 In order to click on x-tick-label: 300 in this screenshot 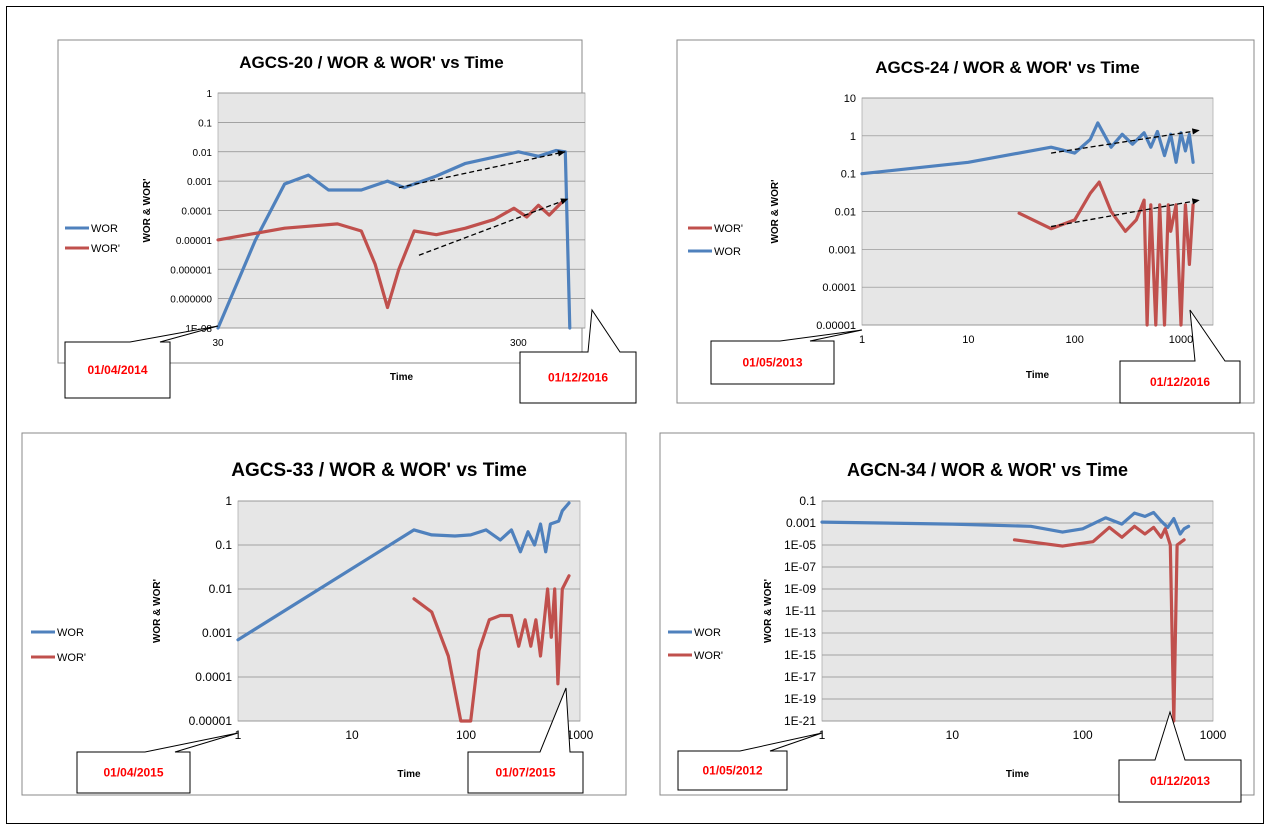, I will do `click(518, 343)`.